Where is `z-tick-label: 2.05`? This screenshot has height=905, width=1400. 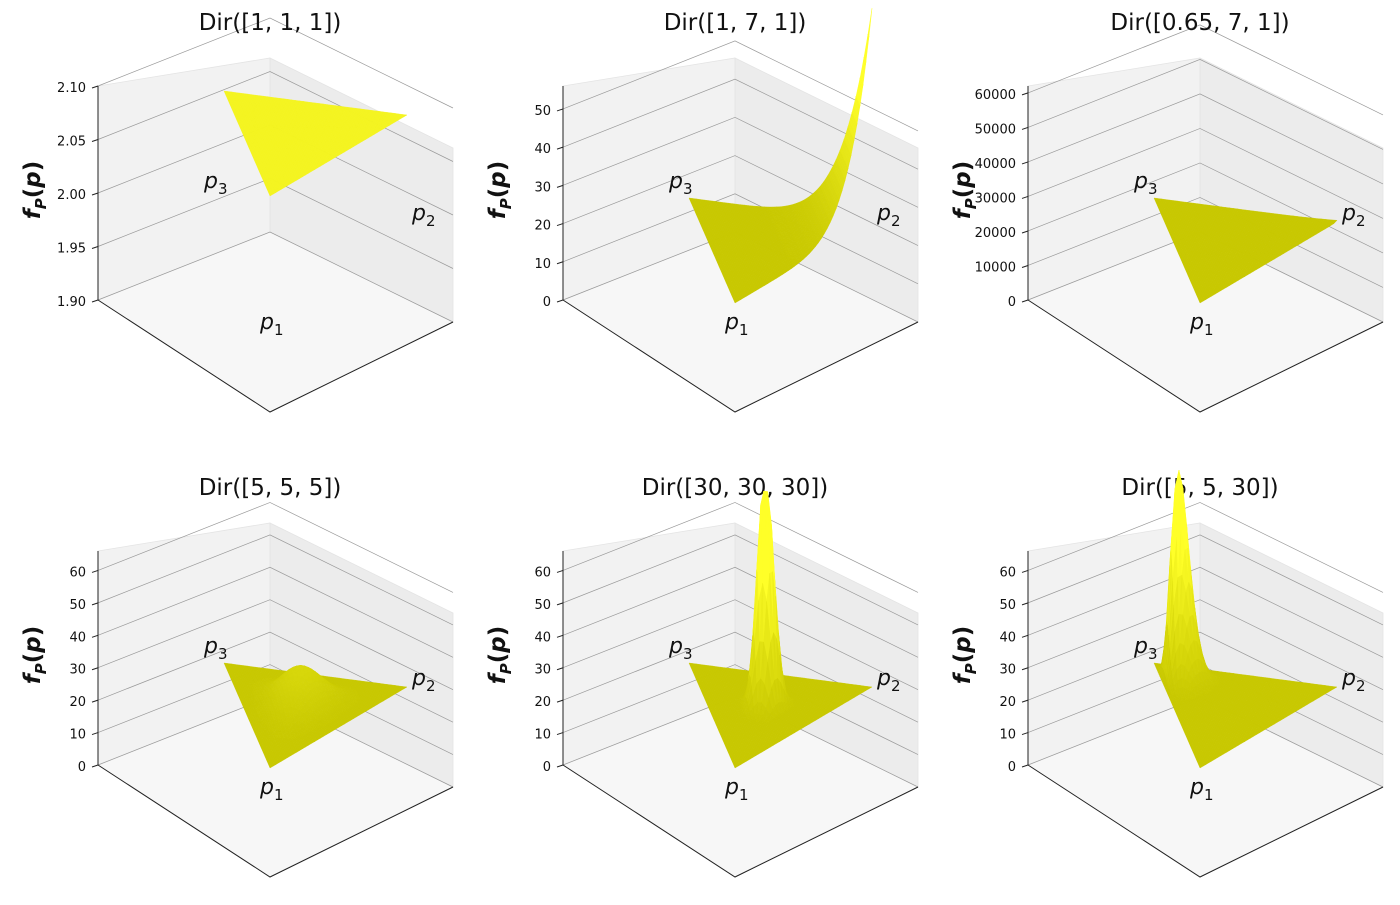 z-tick-label: 2.05 is located at coordinates (71, 142).